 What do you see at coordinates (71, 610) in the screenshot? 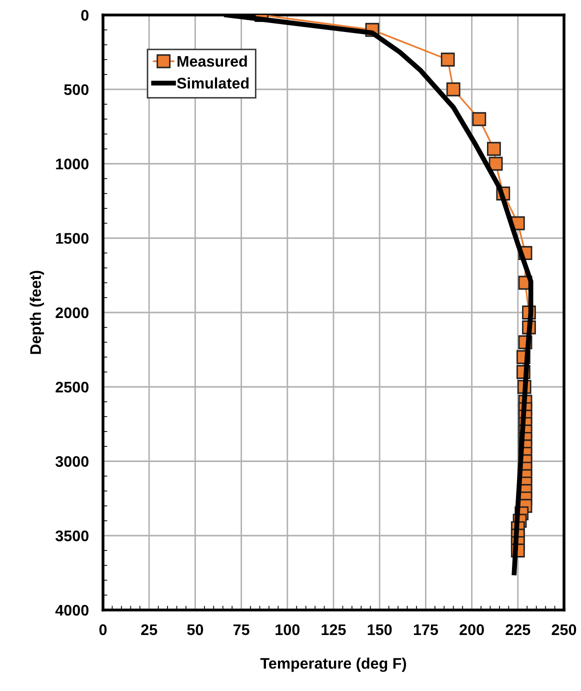
I see `y-tick-label: 4000` at bounding box center [71, 610].